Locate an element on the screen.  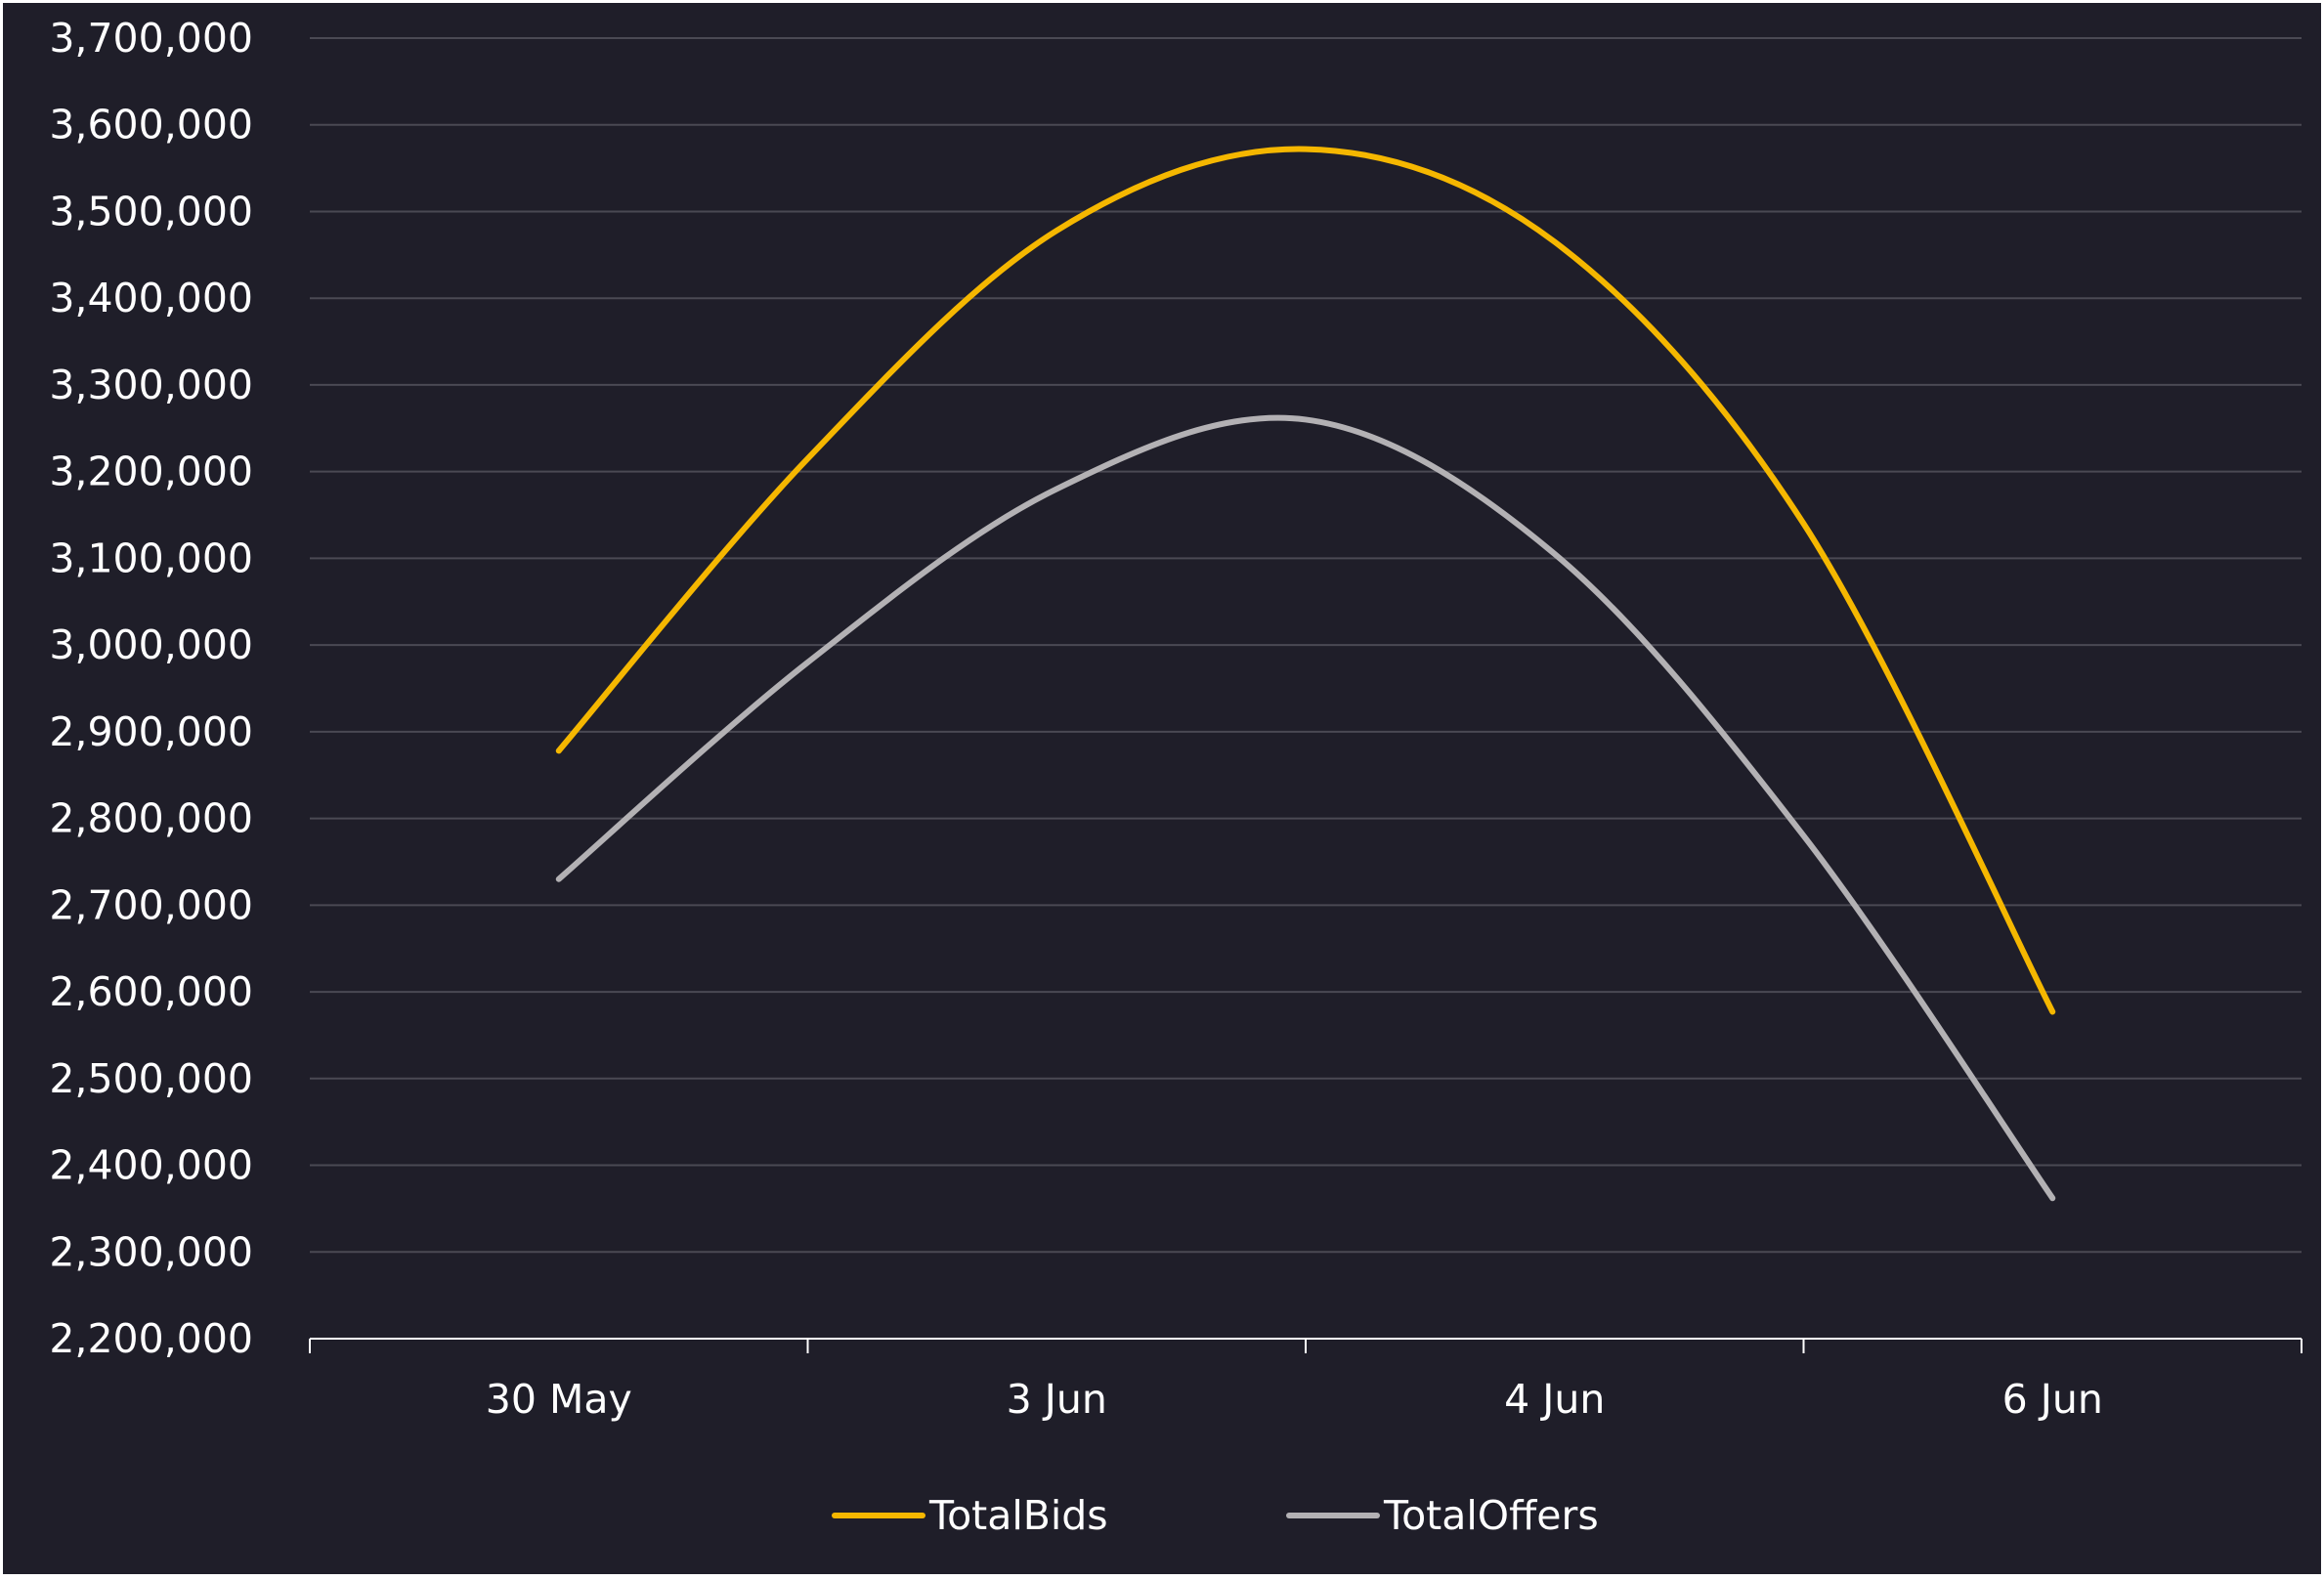
y-tick-label: 2,200,000 is located at coordinates (151, 1338).